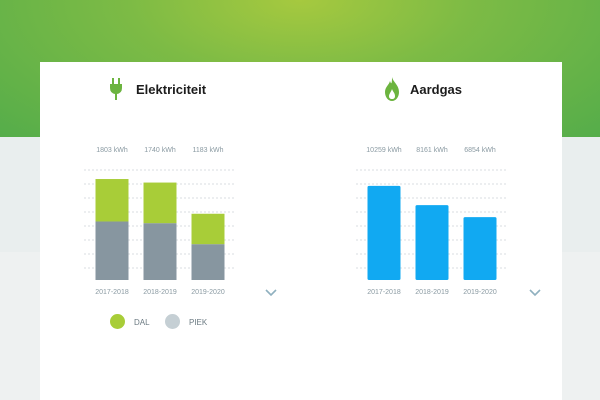 The width and height of the screenshot is (600, 400). Describe the element at coordinates (142, 322) in the screenshot. I see `legend-label-dal: DAL` at that location.